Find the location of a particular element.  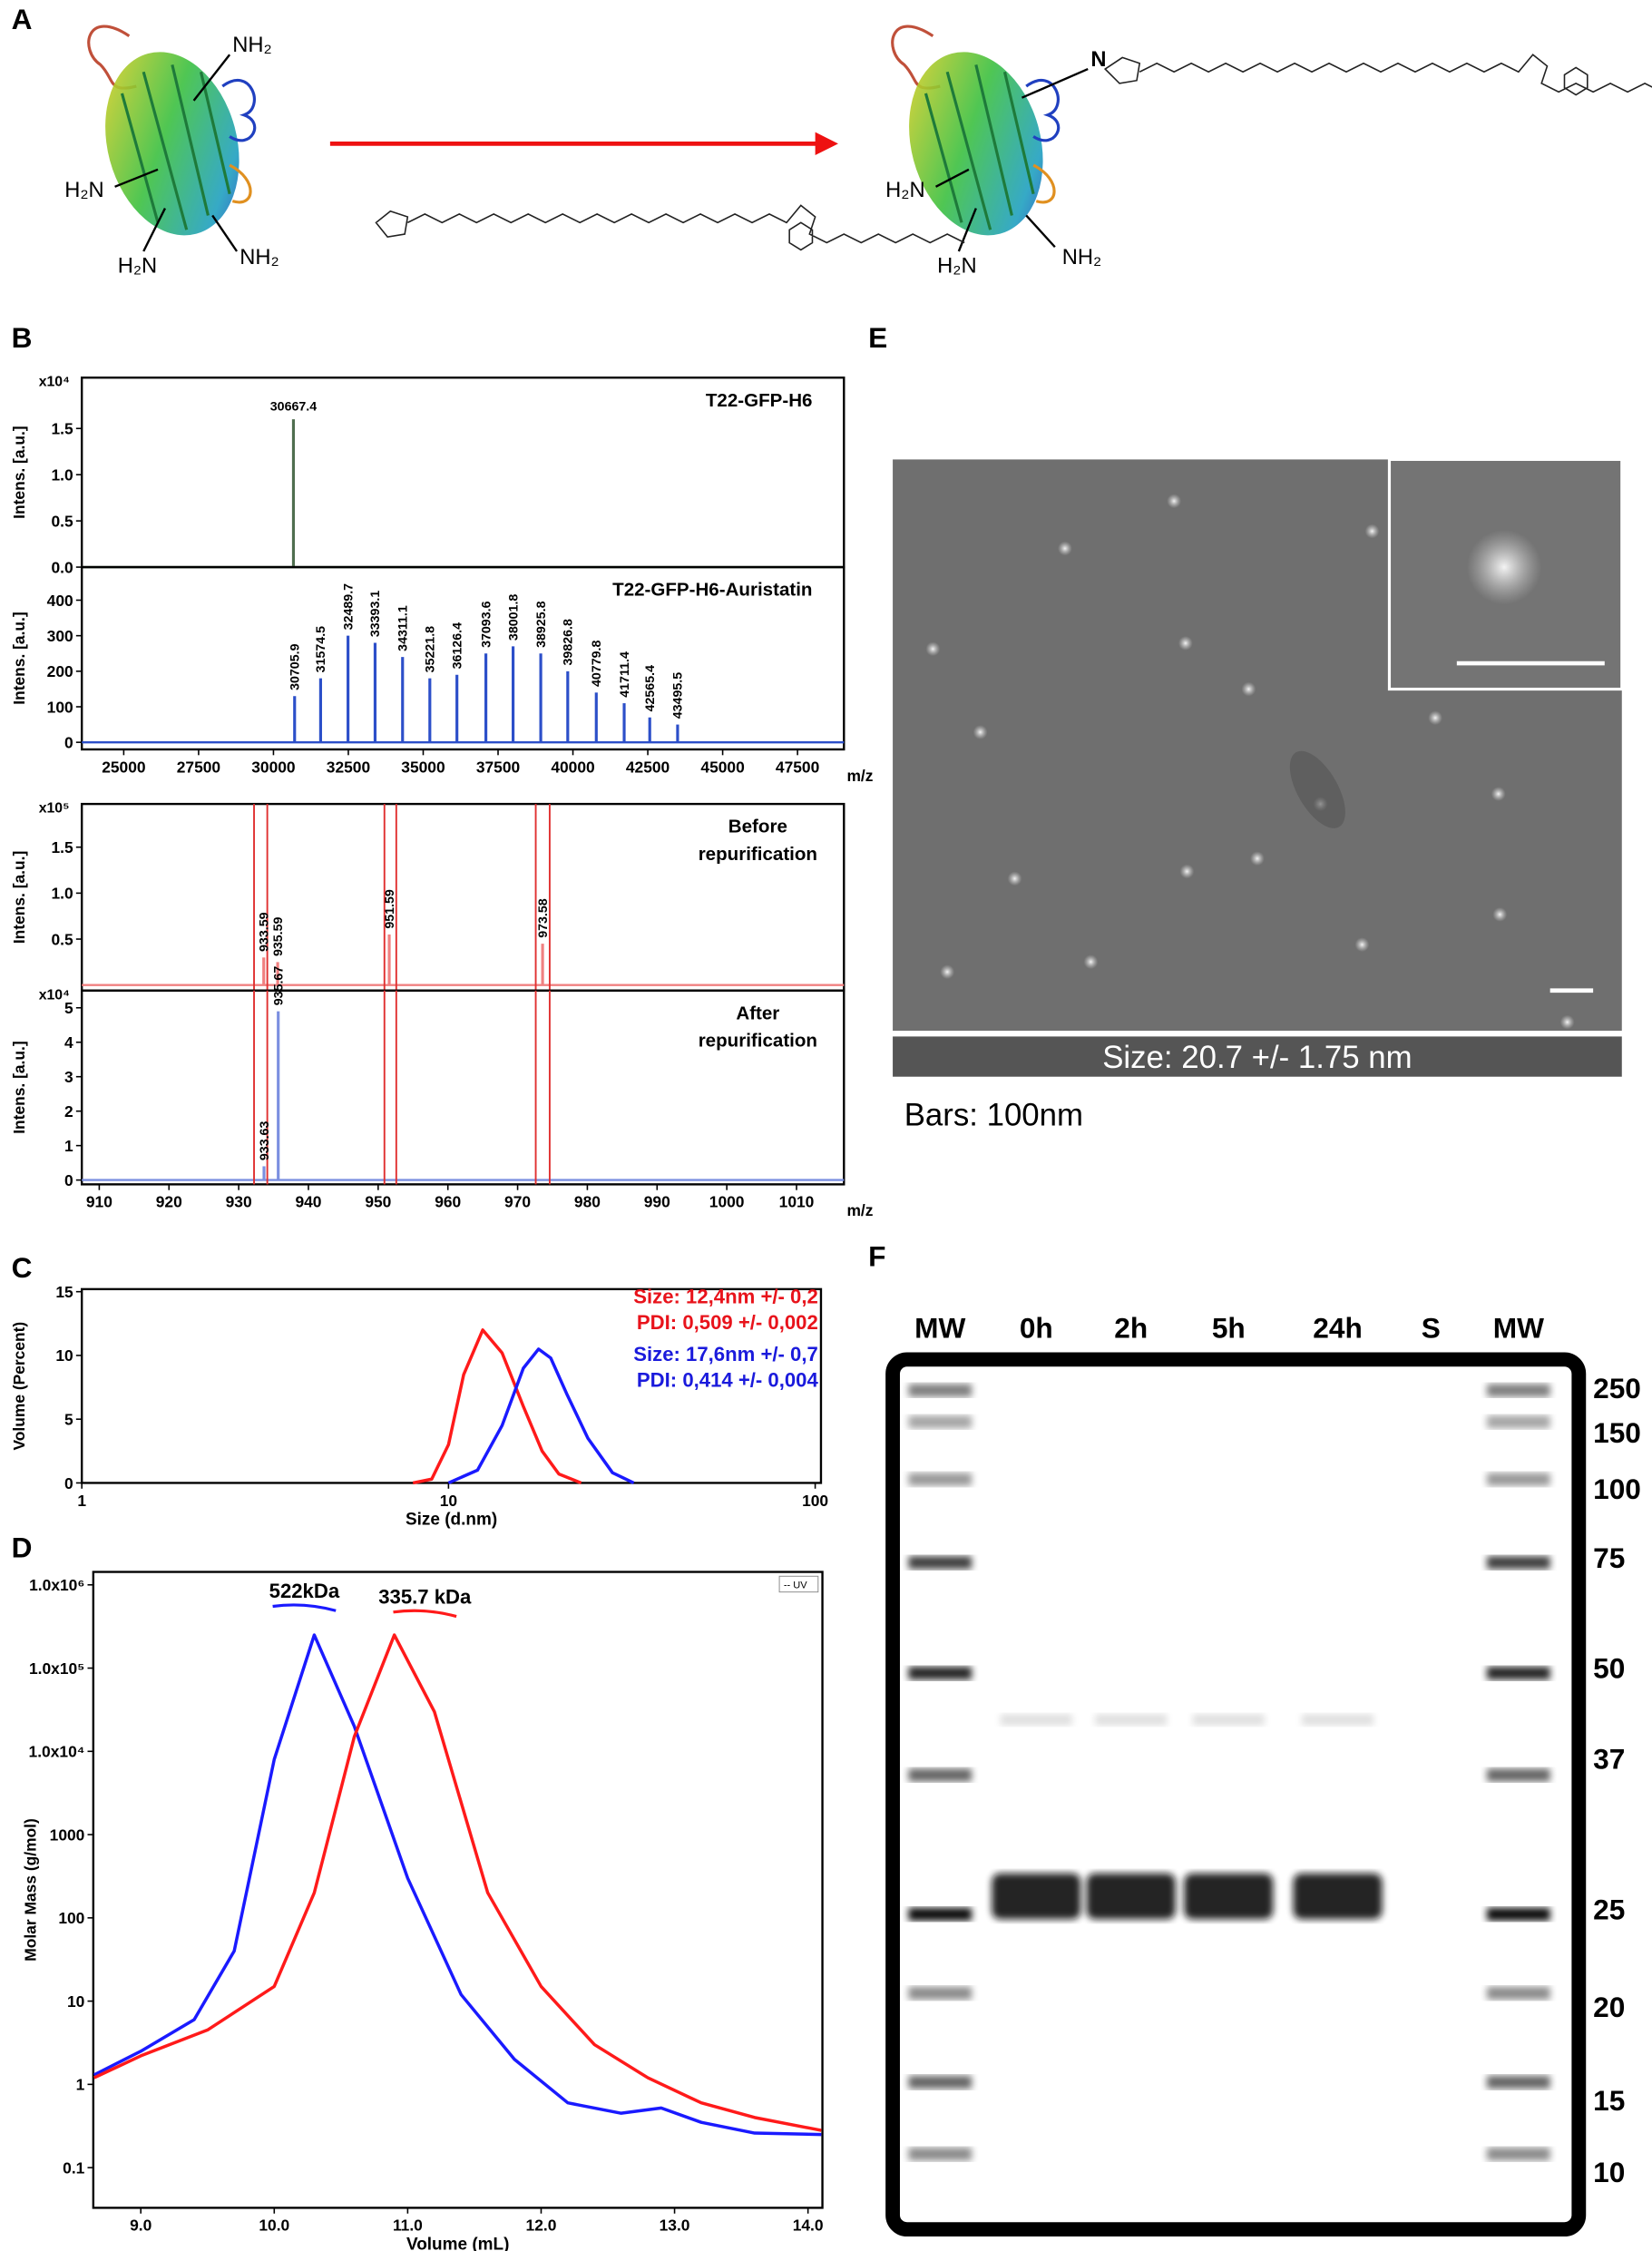

x-tick-label: 37500 is located at coordinates (498, 767).